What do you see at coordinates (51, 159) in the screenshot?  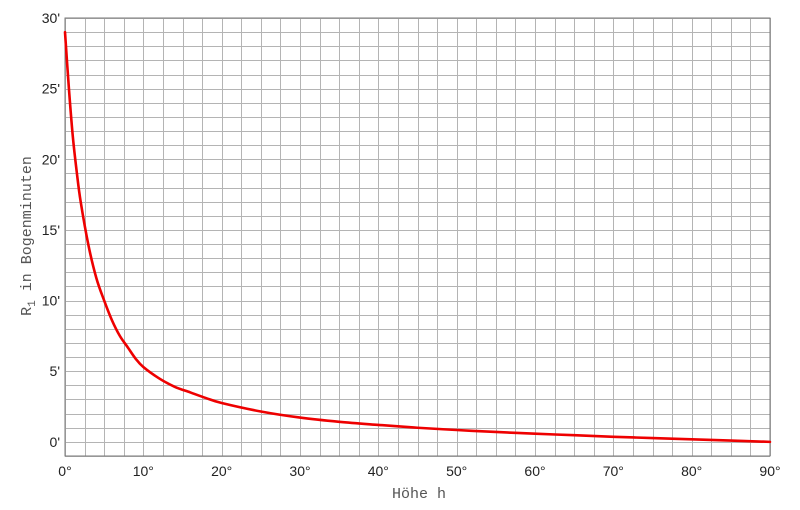 I see `y-tick-label: 20'` at bounding box center [51, 159].